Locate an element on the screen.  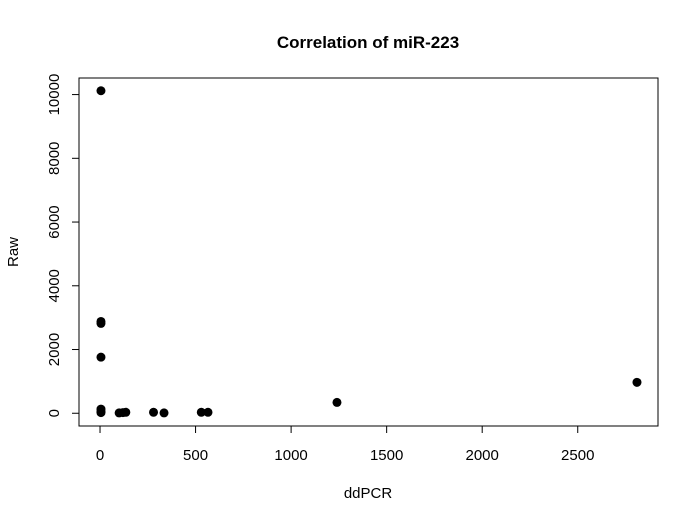
chart-title: Correlation of miR-223 is located at coordinates (368, 42).